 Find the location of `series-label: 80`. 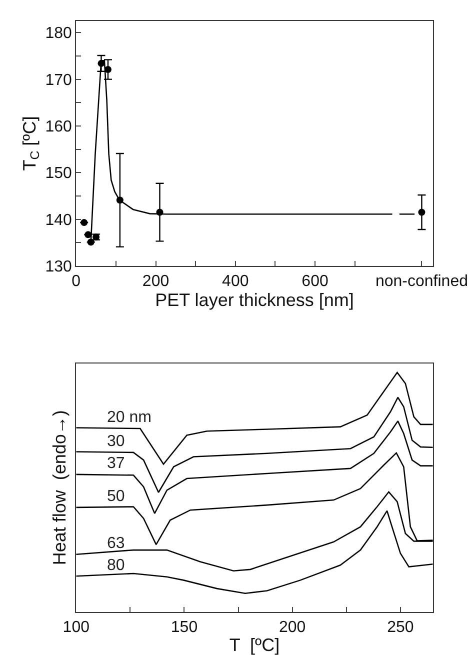

series-label: 80 is located at coordinates (116, 565).